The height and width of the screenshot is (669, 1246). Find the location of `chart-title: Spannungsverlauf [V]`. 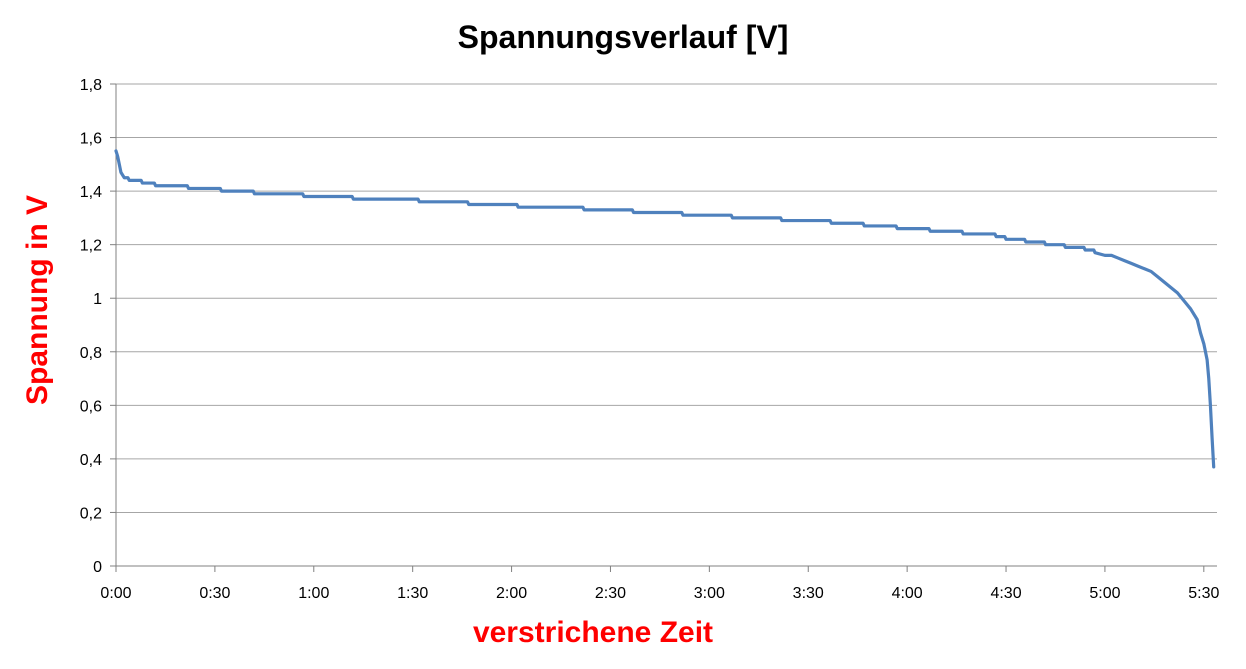

chart-title: Spannungsverlauf [V] is located at coordinates (623, 37).